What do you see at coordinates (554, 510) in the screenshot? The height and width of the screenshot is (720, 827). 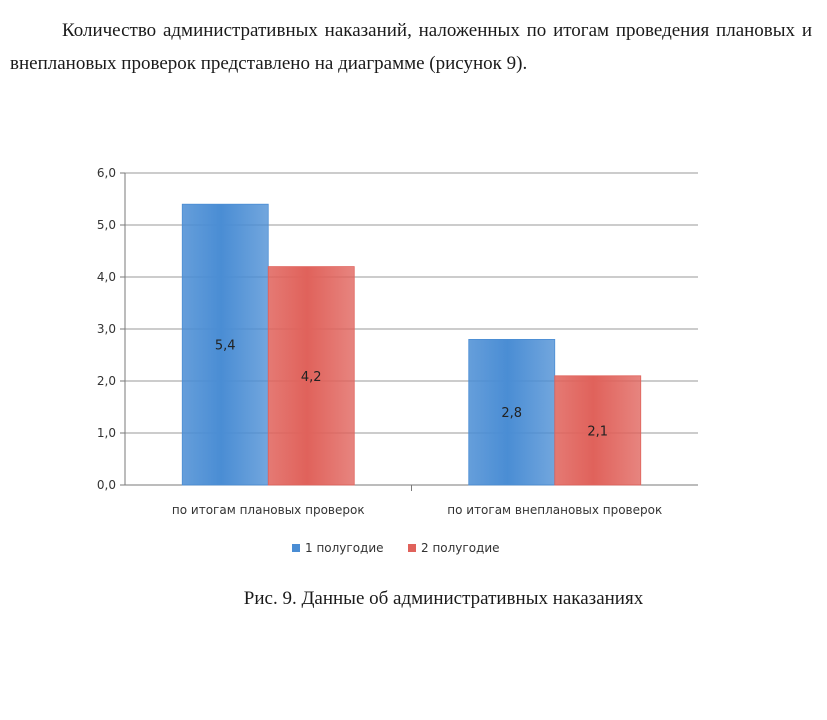 I see `x-category-label: по итогам внеплановых проверок` at bounding box center [554, 510].